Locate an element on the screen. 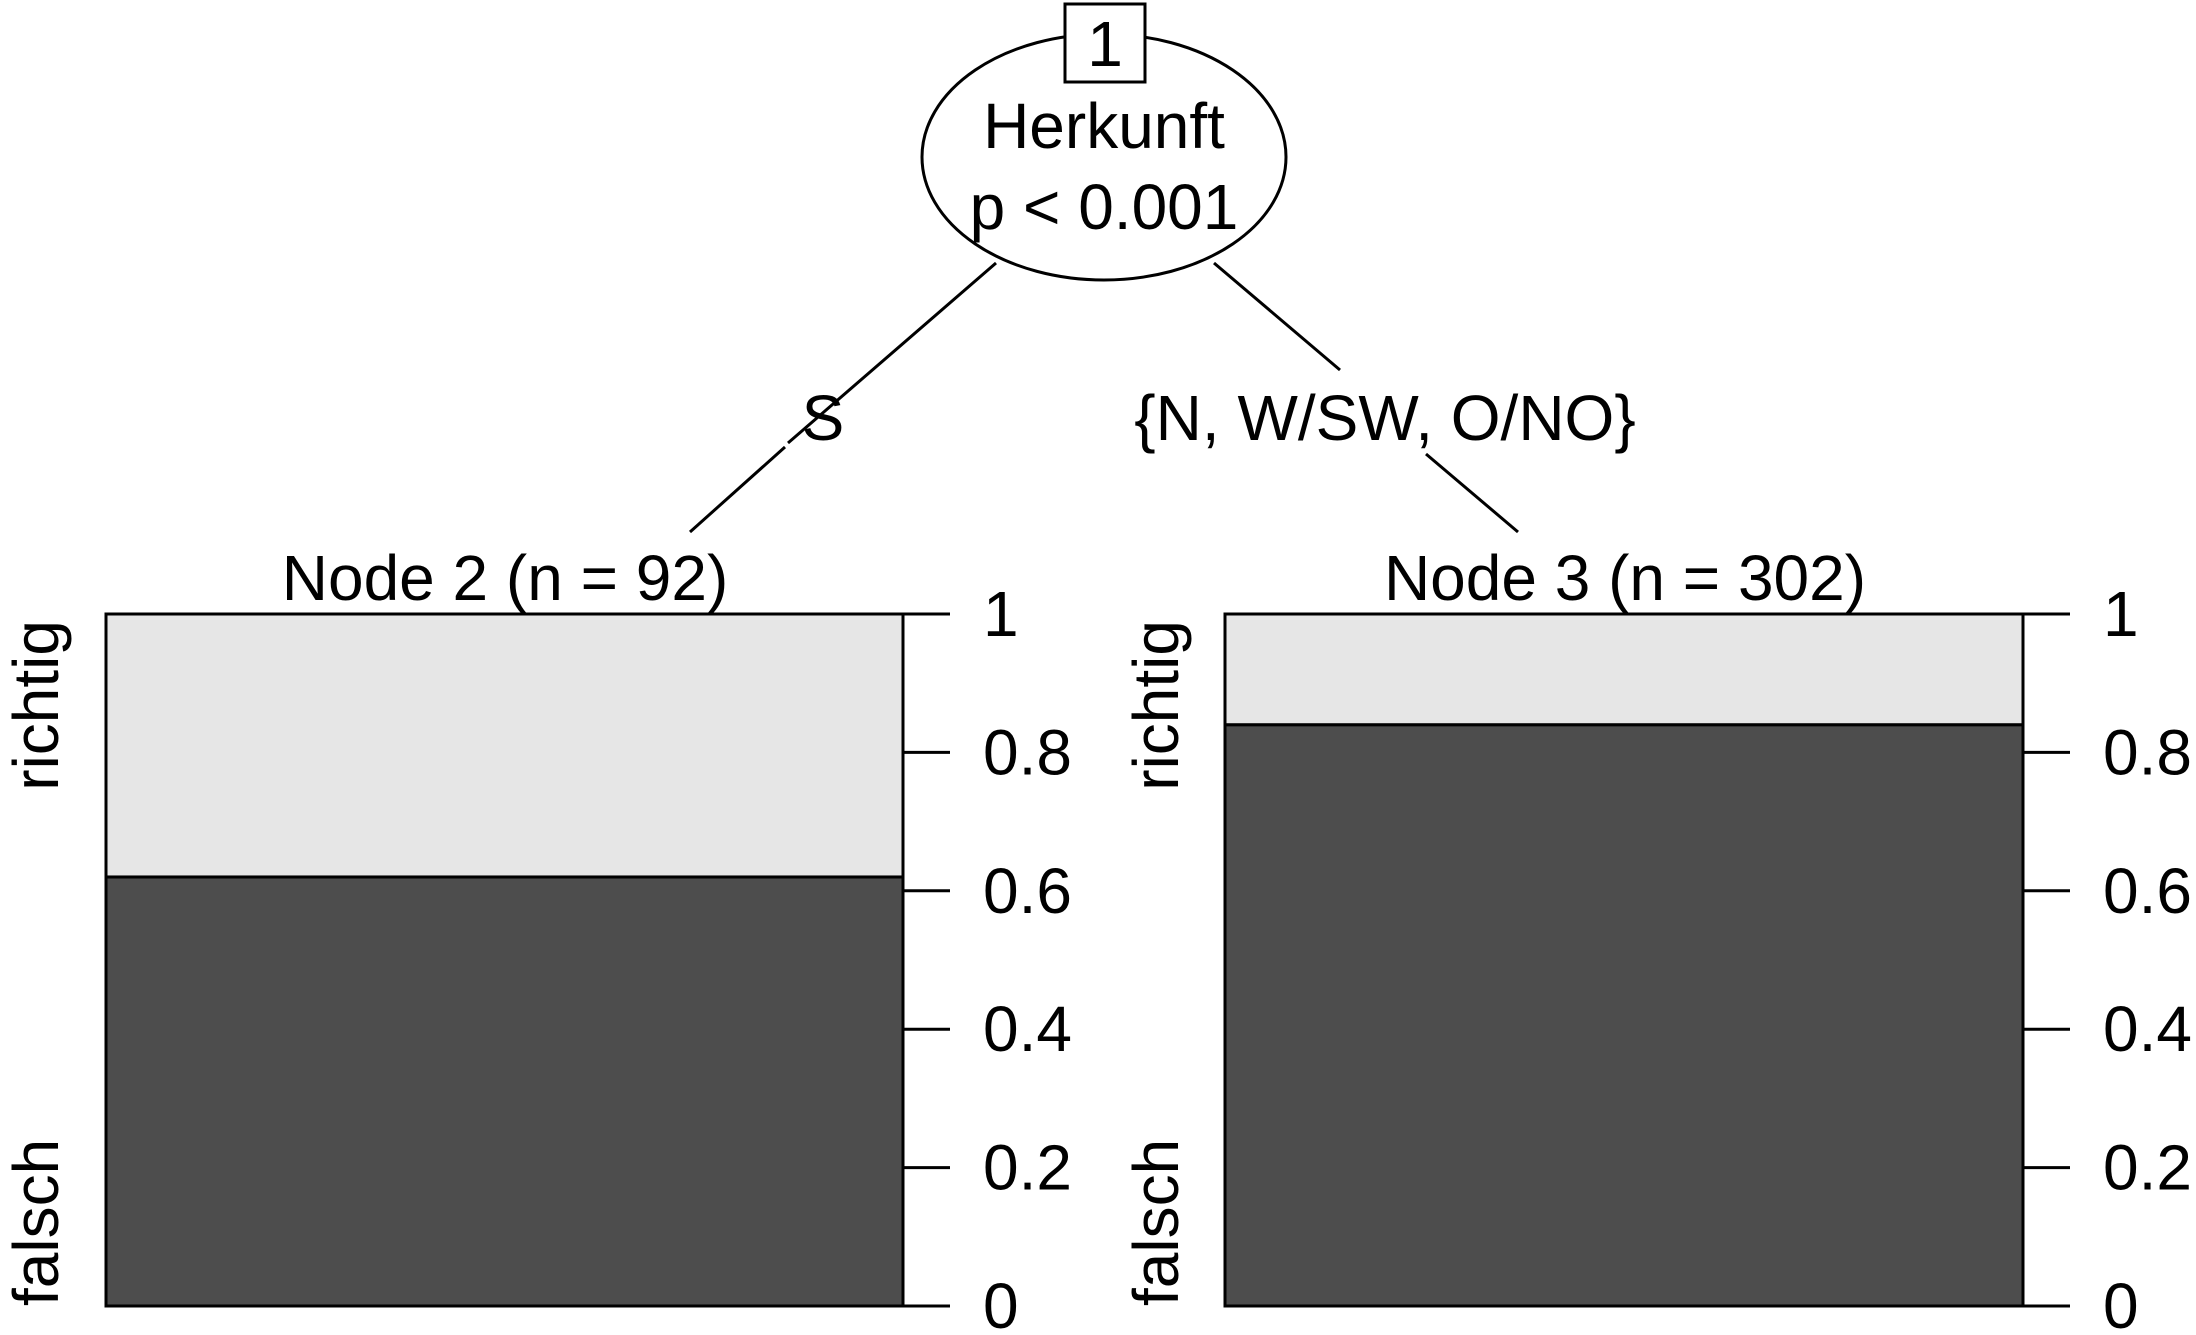  edge-label-right: {N, W/SW, O/NO} is located at coordinates (1384, 418).